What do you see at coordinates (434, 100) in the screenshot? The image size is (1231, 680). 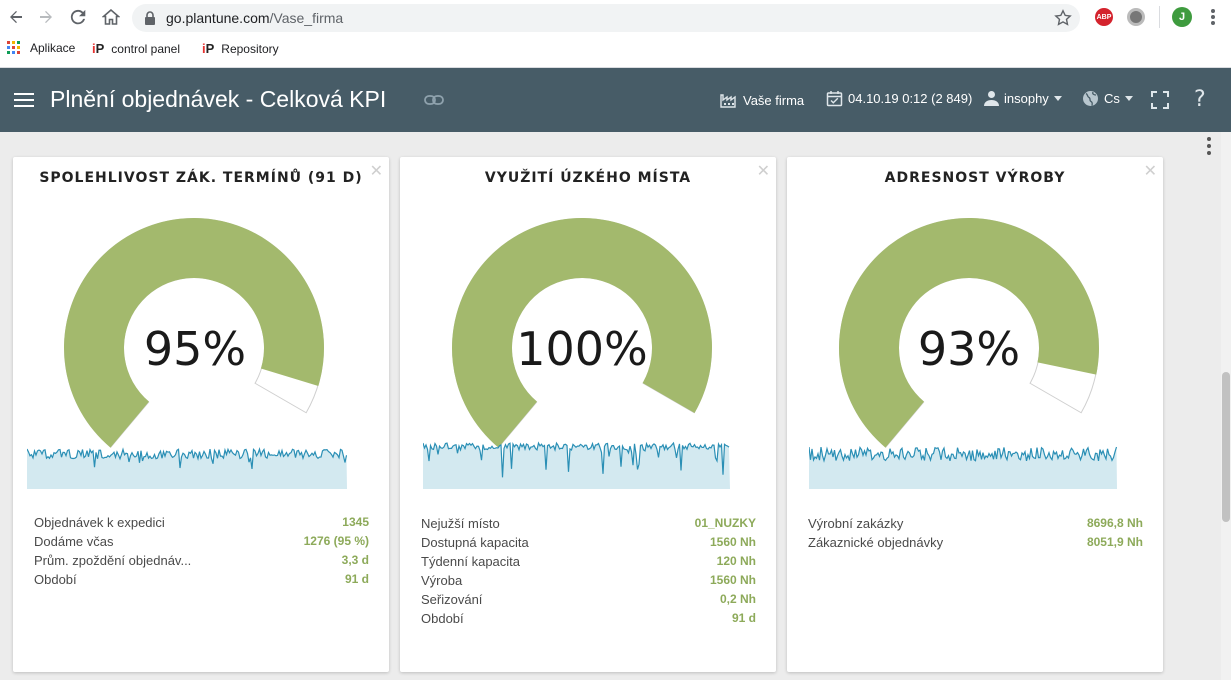 I see `link-icon` at bounding box center [434, 100].